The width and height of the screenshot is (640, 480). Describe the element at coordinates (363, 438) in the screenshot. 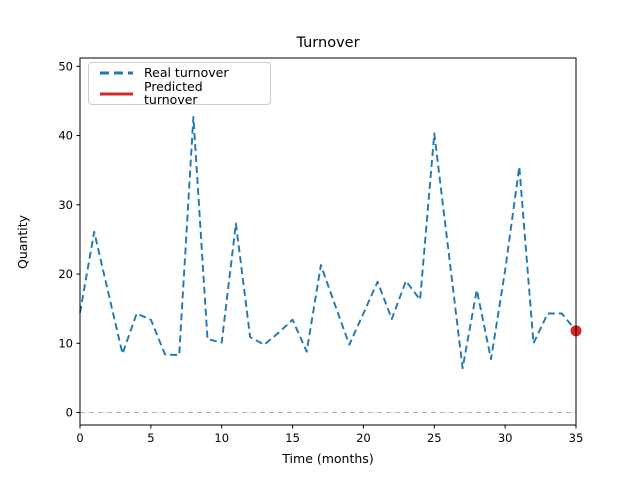

I see `x-tick-label: 20` at that location.